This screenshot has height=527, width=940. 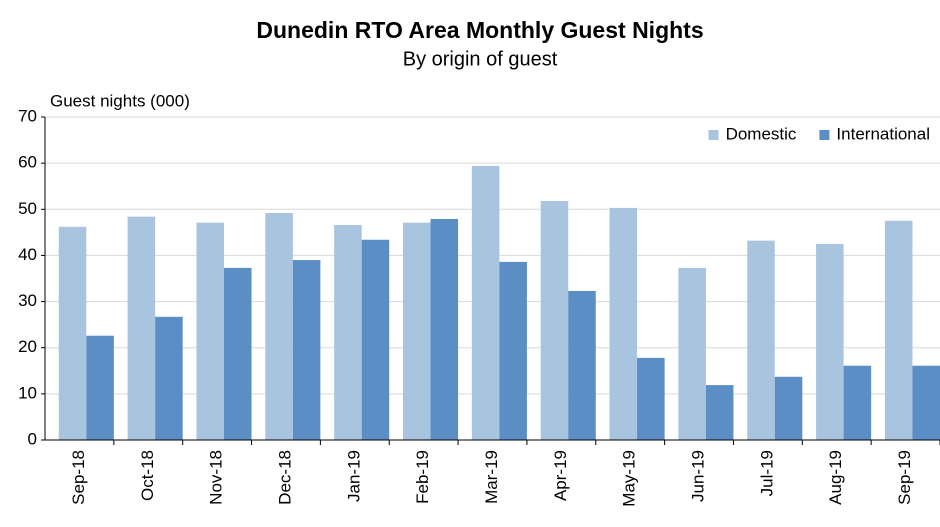 What do you see at coordinates (27, 115) in the screenshot?
I see `y-tick-label: 70` at bounding box center [27, 115].